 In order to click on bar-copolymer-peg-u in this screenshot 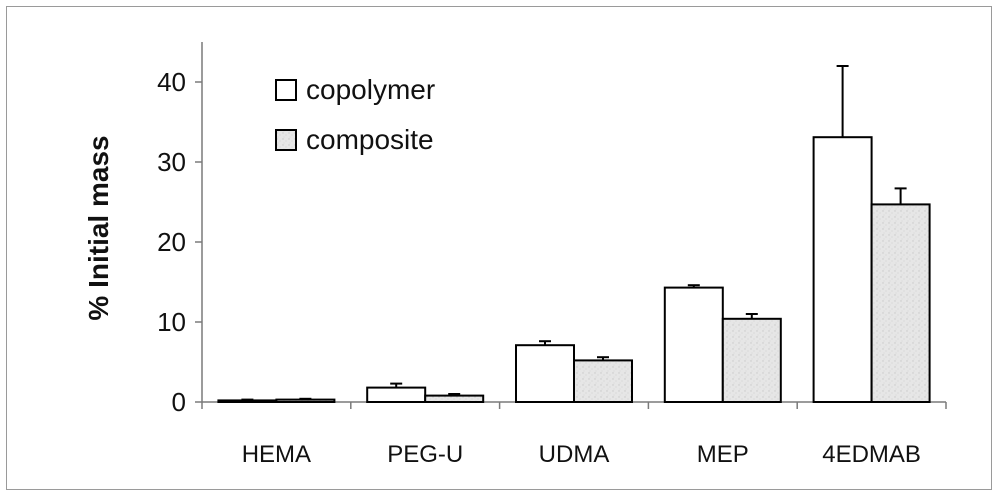, I will do `click(396, 395)`.